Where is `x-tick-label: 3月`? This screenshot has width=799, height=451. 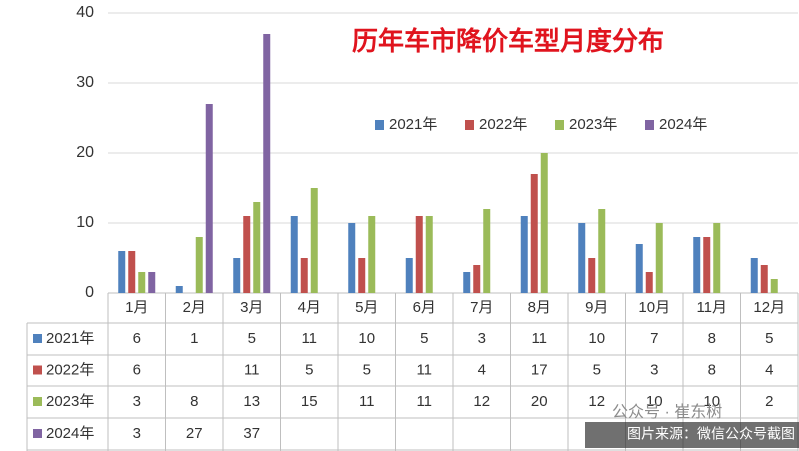
x-tick-label: 3月 is located at coordinates (251, 307).